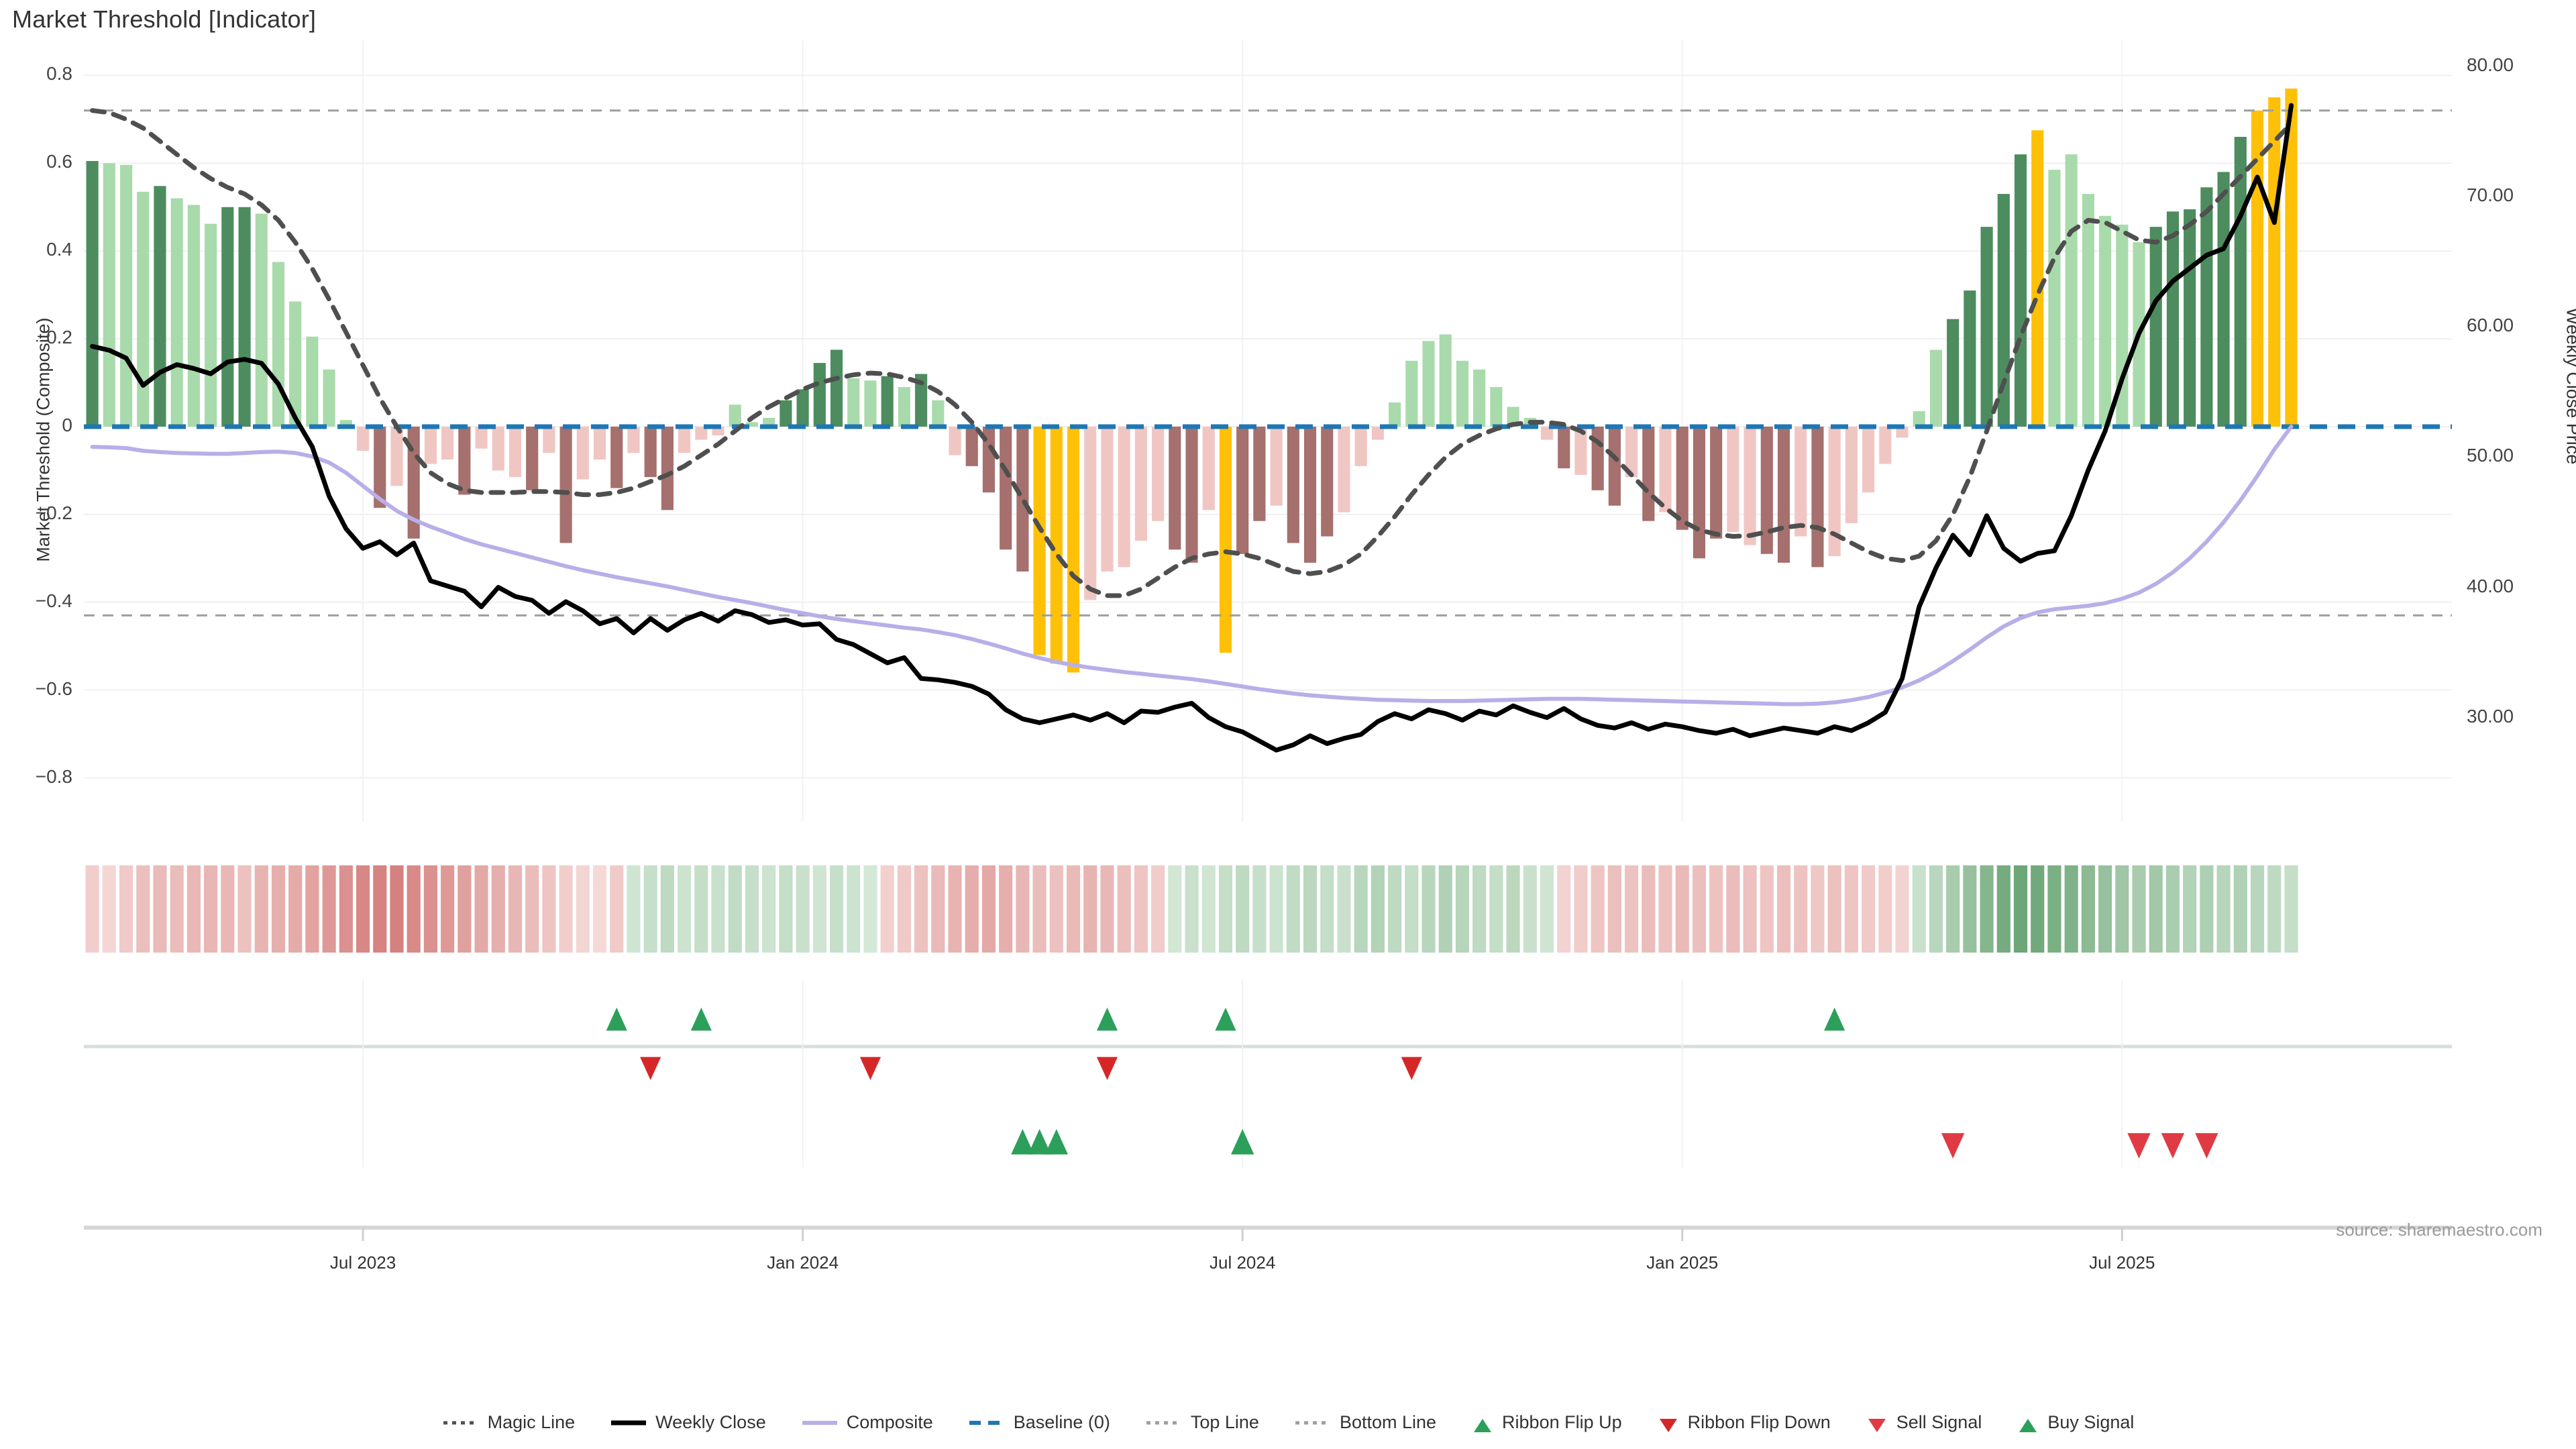 This screenshot has width=2576, height=1449. What do you see at coordinates (1924, 1422) in the screenshot?
I see `legend-item: Sell Signal` at bounding box center [1924, 1422].